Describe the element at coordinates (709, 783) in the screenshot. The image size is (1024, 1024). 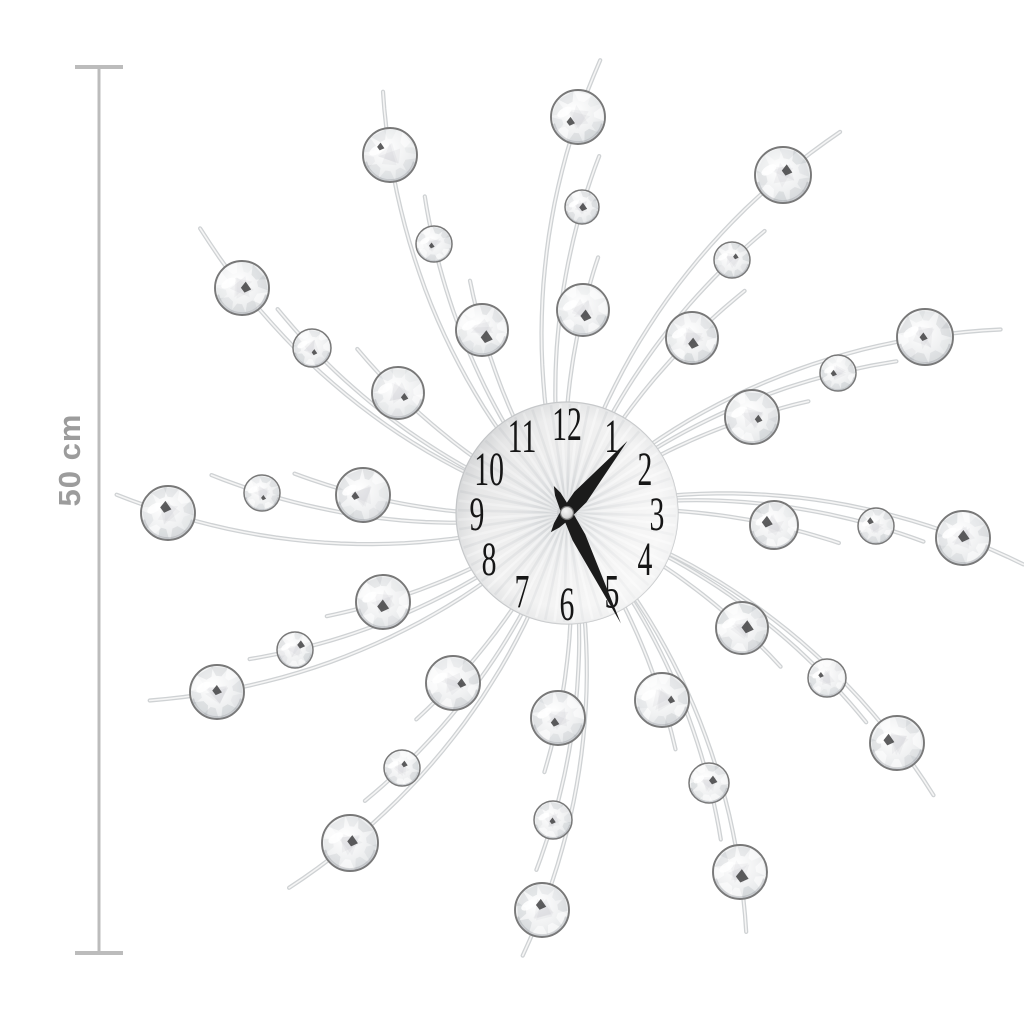
I see `bead-body` at that location.